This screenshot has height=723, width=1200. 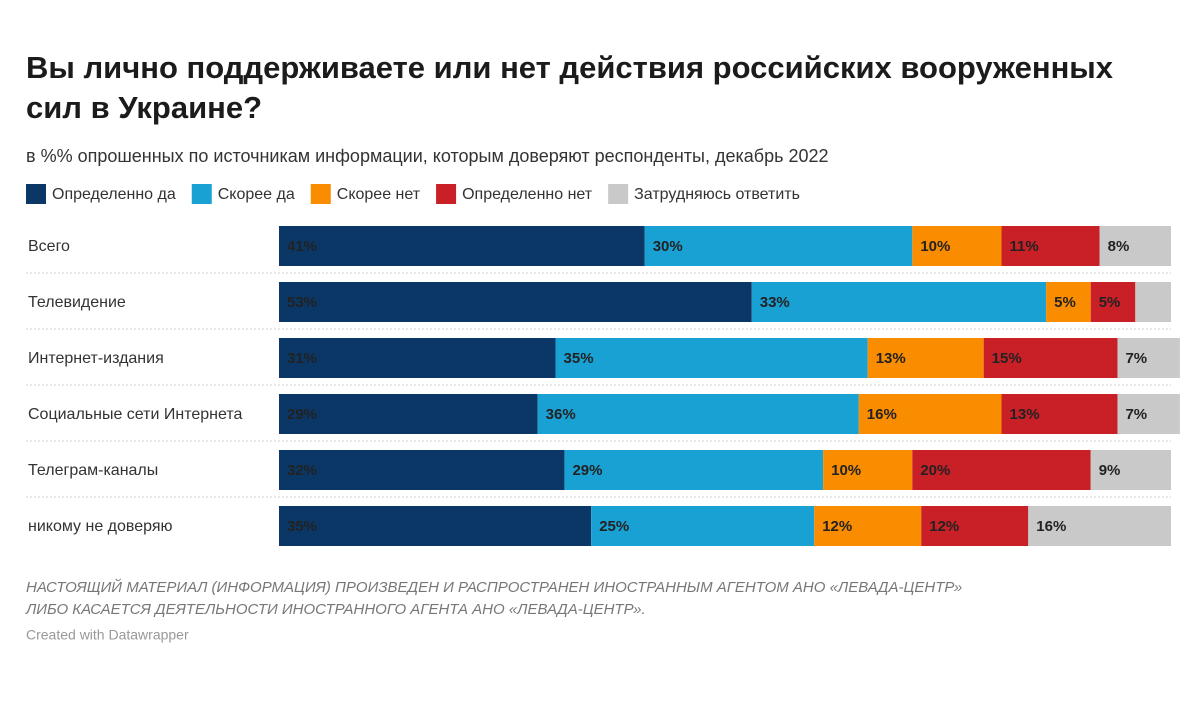 What do you see at coordinates (256, 194) in the screenshot?
I see `legend-label: Скорее да` at bounding box center [256, 194].